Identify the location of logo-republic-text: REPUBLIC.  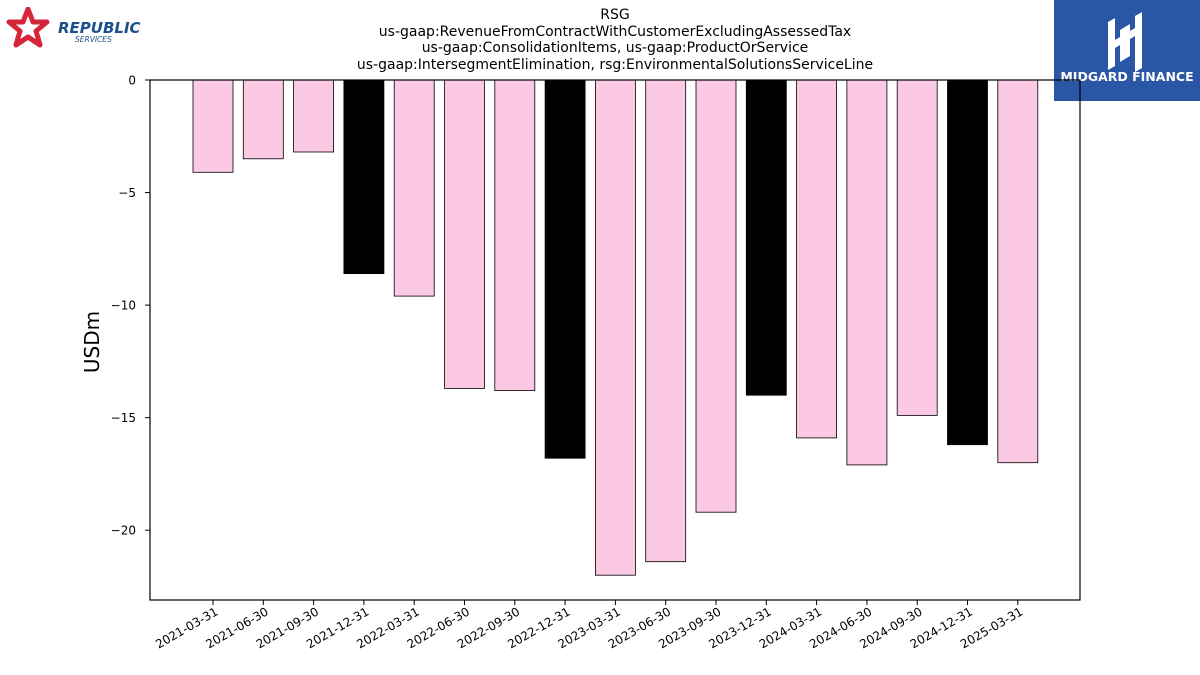
(99, 28).